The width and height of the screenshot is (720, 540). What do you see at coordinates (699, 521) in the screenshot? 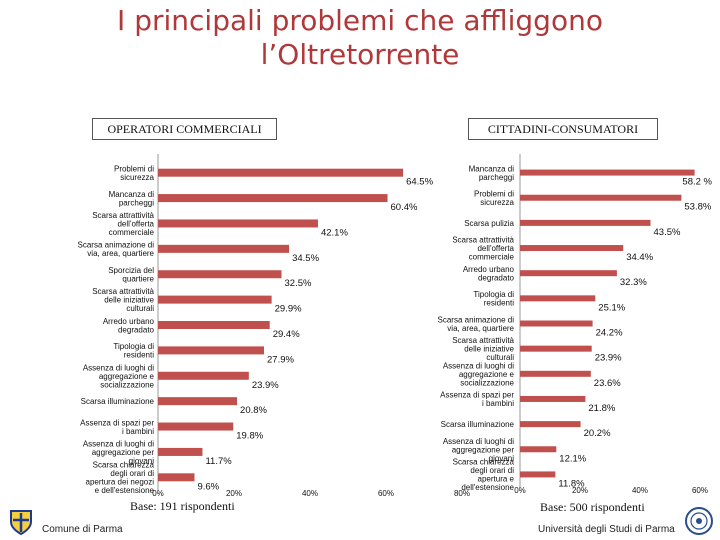
I see `university-seal-icon` at bounding box center [699, 521].